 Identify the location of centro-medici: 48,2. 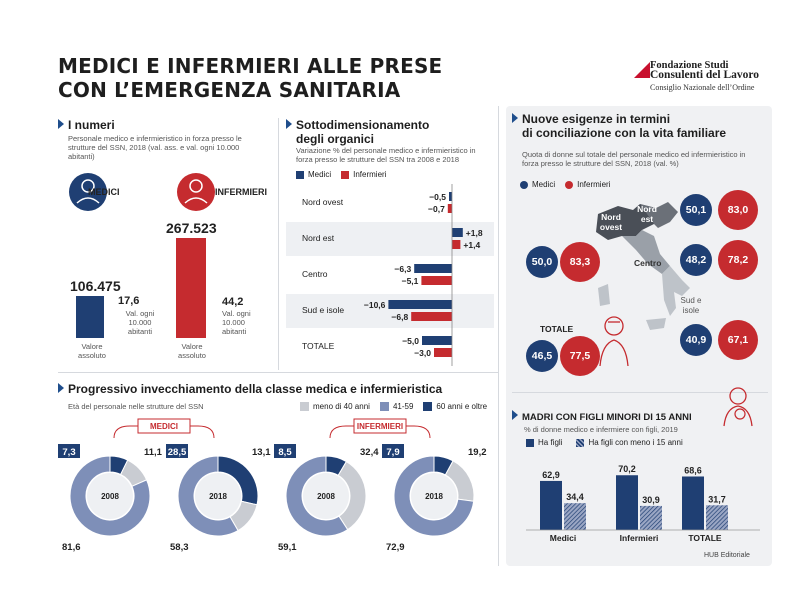
(696, 260).